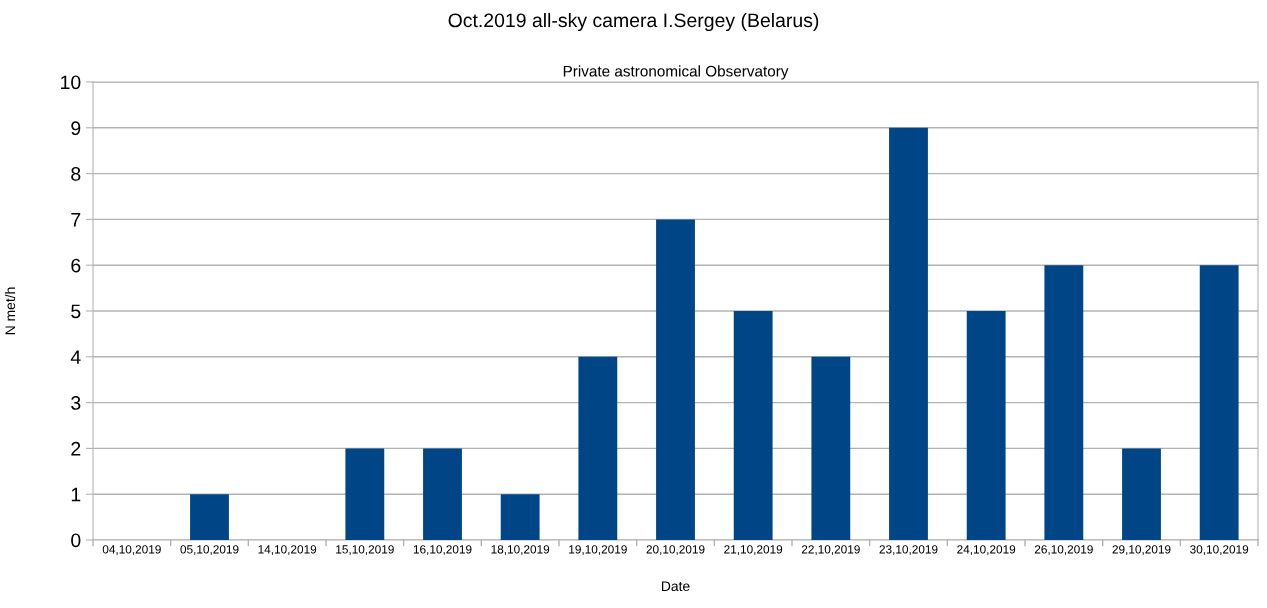 The width and height of the screenshot is (1267, 608). What do you see at coordinates (76, 403) in the screenshot?
I see `y-tick-label: 3` at bounding box center [76, 403].